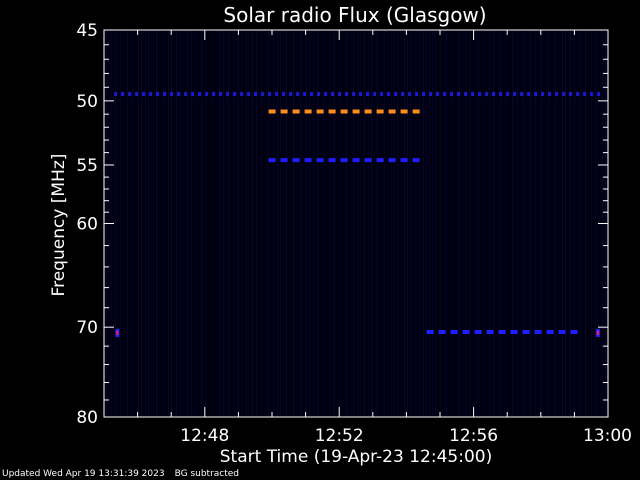  What do you see at coordinates (59, 225) in the screenshot?
I see `y-axis-label: Frequency [MHz]` at bounding box center [59, 225].